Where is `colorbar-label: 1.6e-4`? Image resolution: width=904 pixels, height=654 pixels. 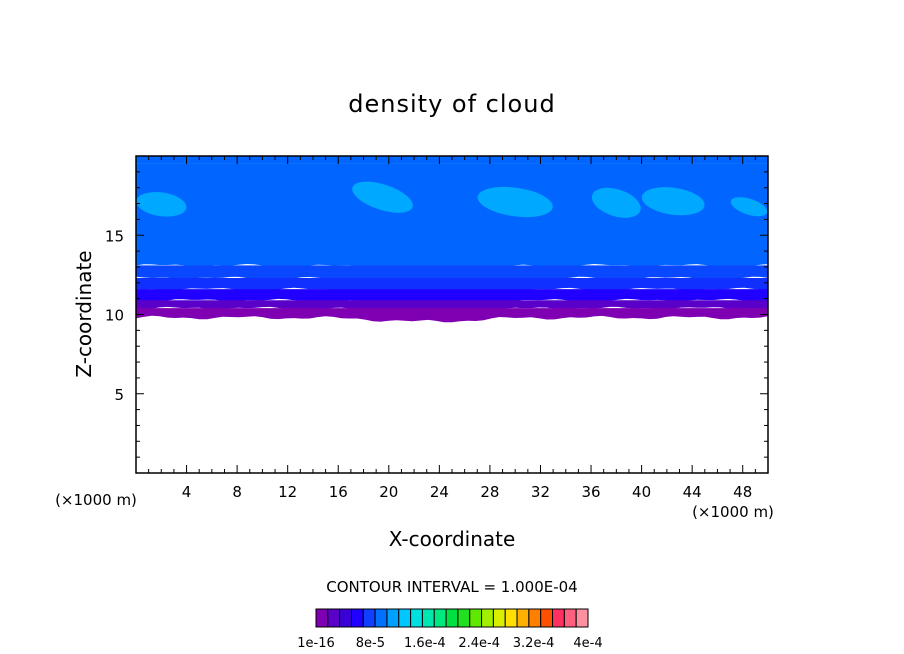 colorbar-label: 1.6e-4 is located at coordinates (425, 643).